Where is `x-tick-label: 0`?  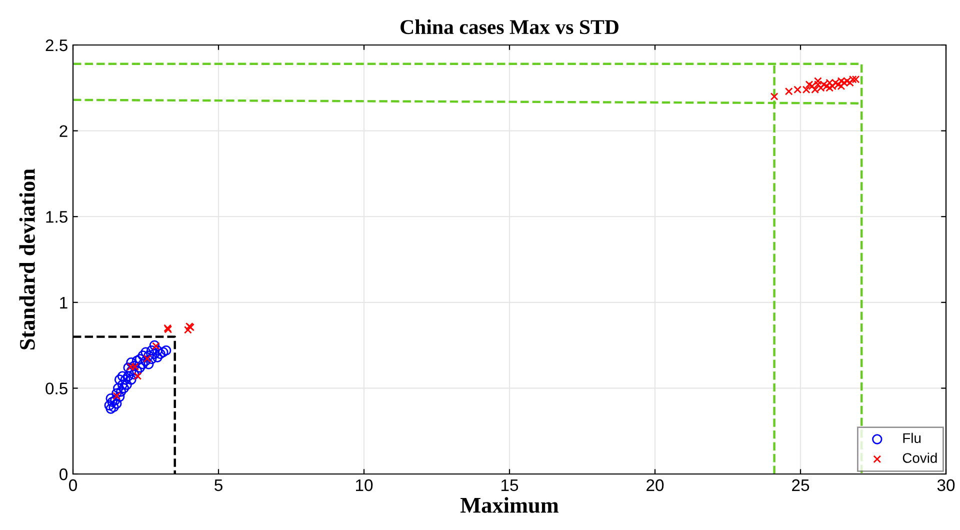
x-tick-label: 0 is located at coordinates (73, 485).